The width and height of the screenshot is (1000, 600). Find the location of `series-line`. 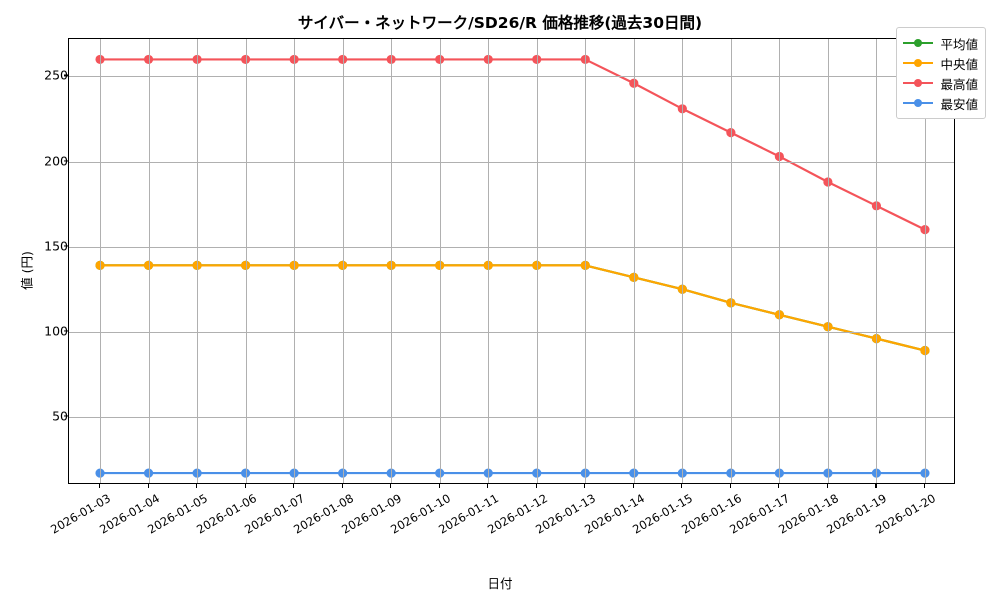

series-line is located at coordinates (512, 308).